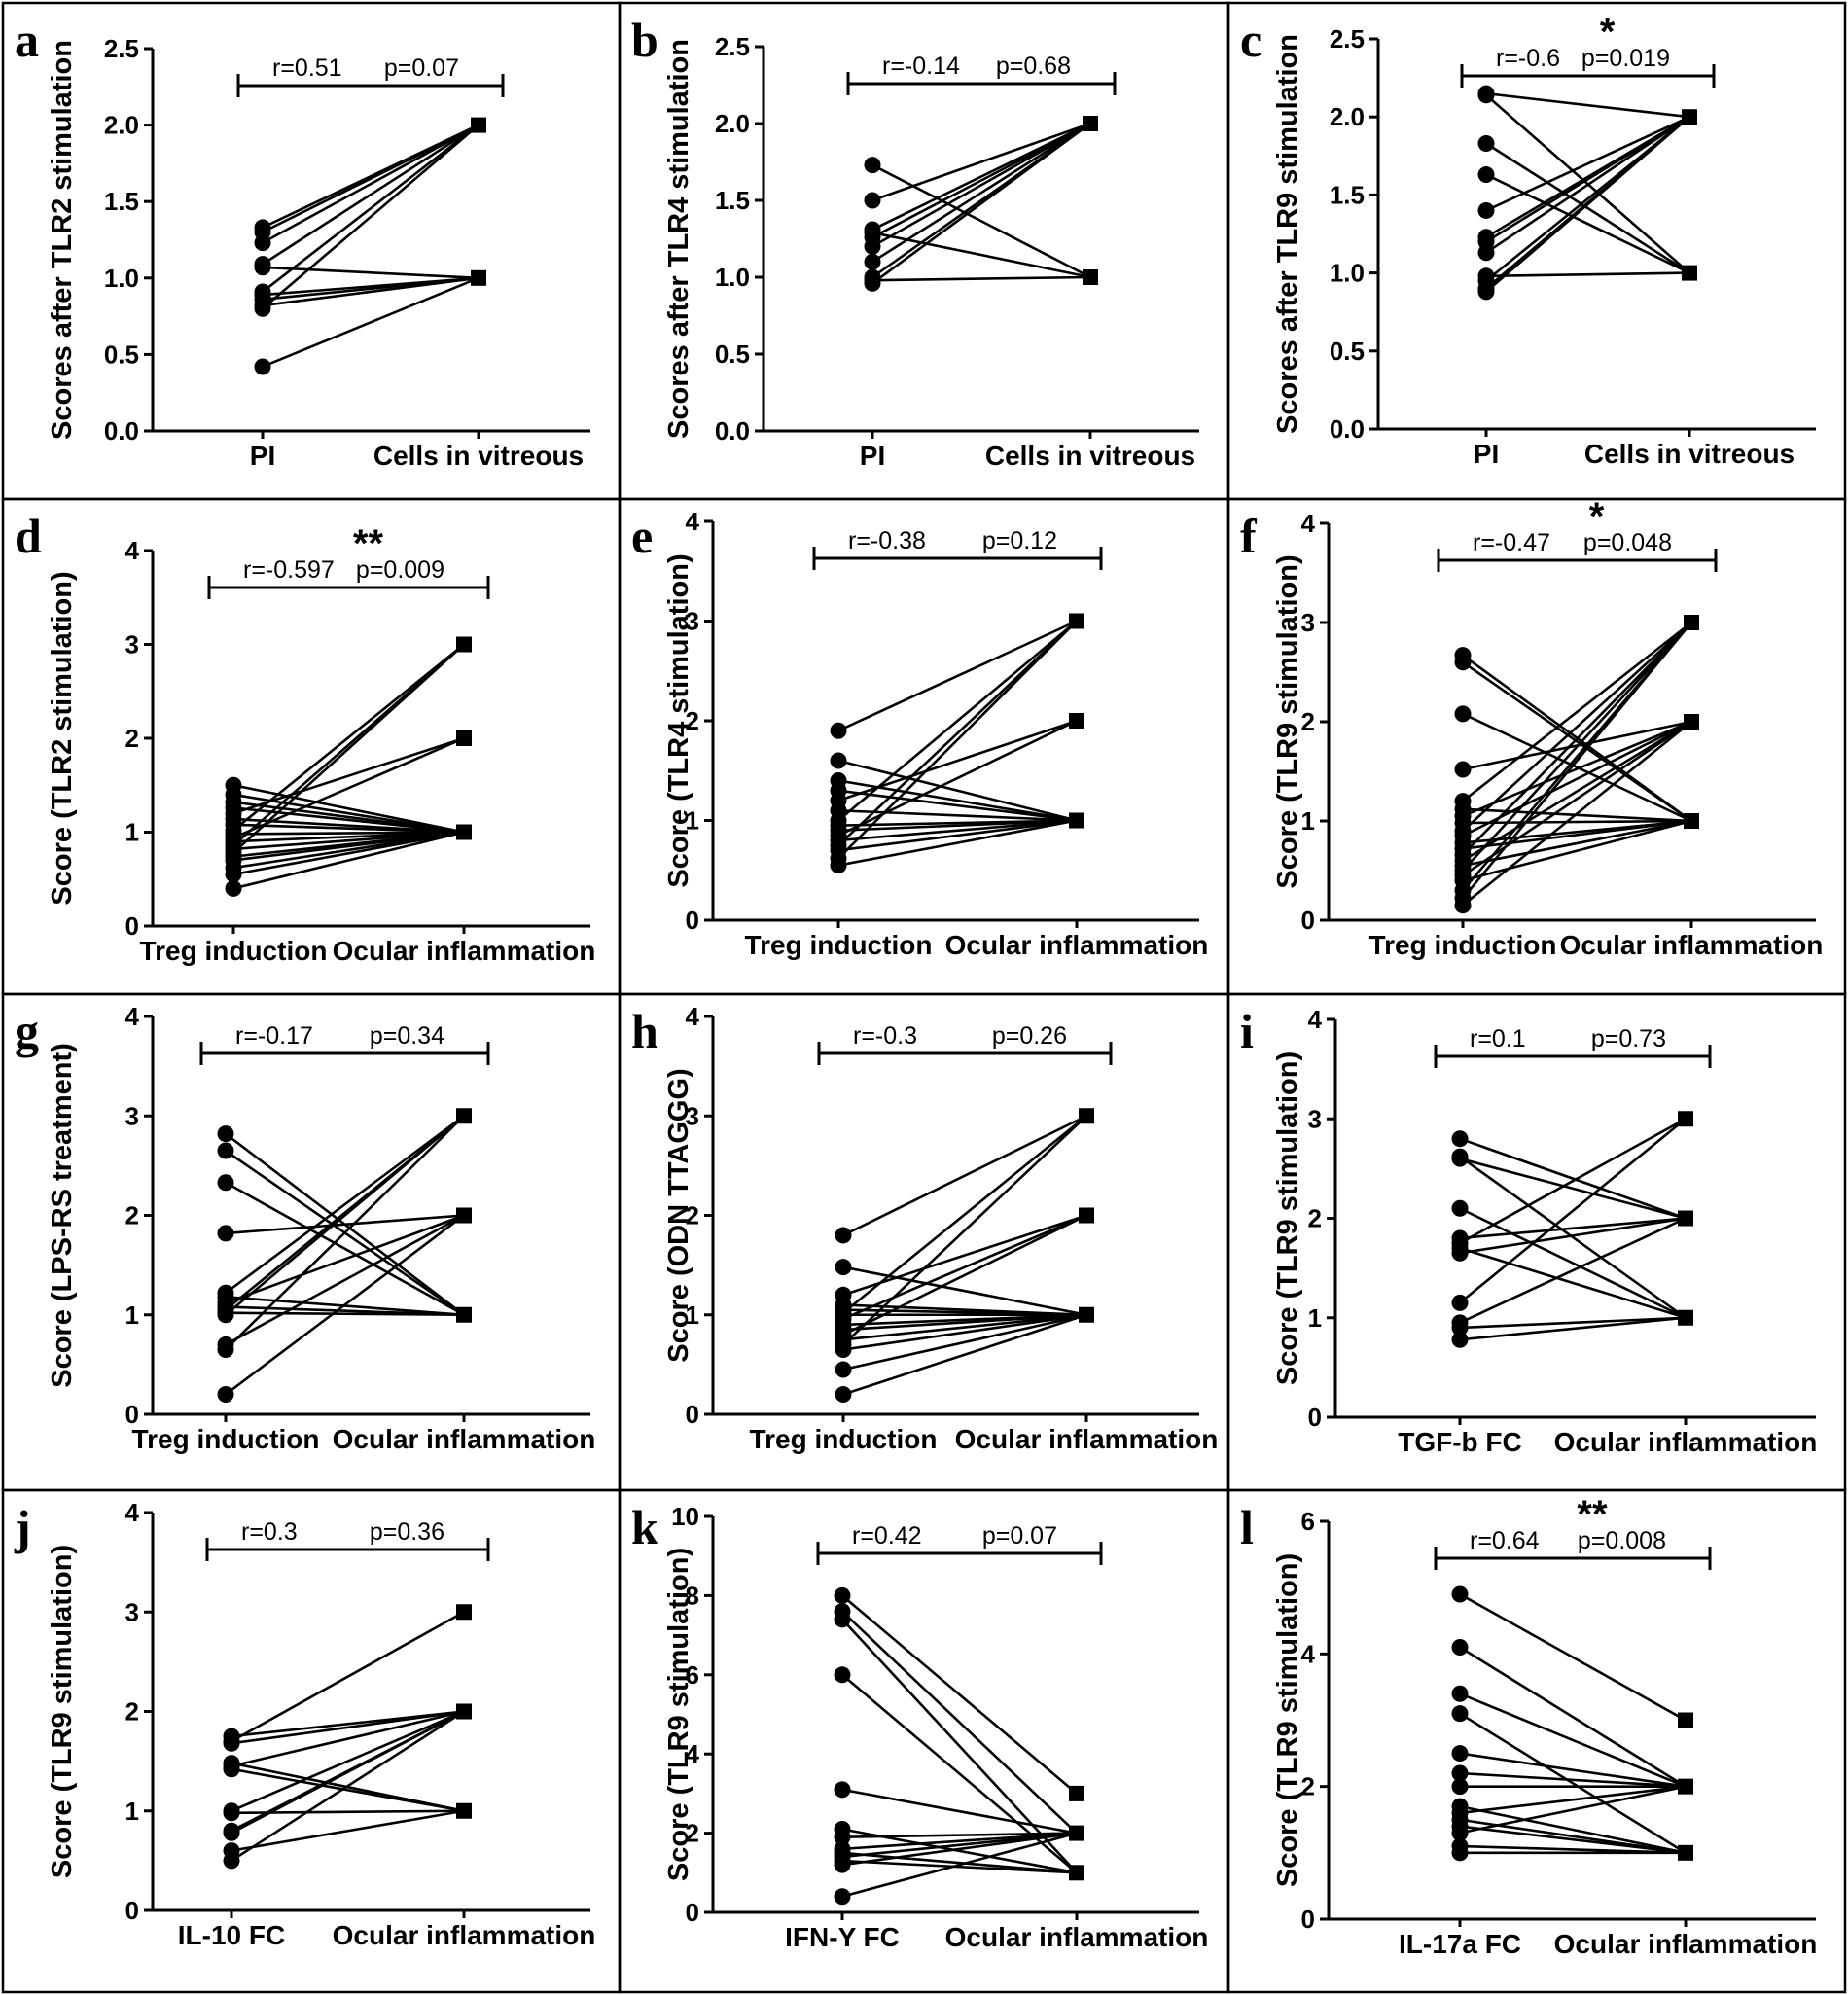 The width and height of the screenshot is (1848, 1995). What do you see at coordinates (693, 521) in the screenshot?
I see `y-tick-label: 4` at bounding box center [693, 521].